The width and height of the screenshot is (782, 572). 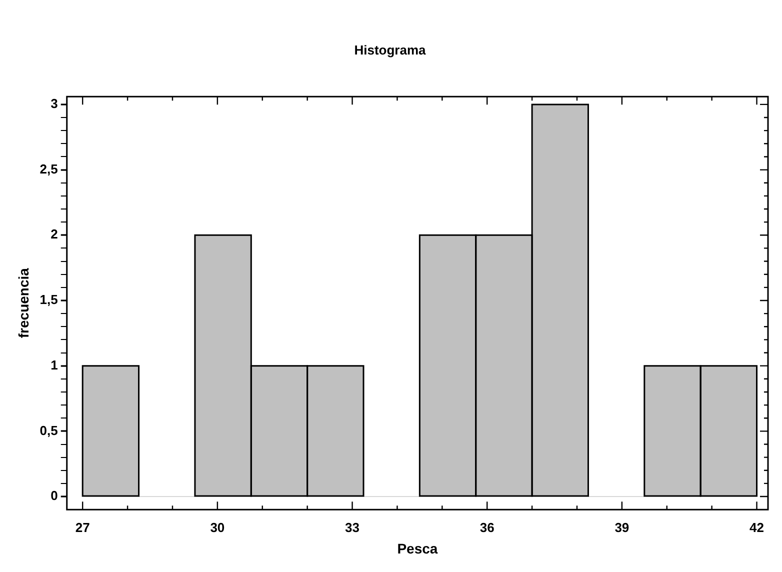 I want to click on y-axis-title: frecuencia, so click(x=23, y=303).